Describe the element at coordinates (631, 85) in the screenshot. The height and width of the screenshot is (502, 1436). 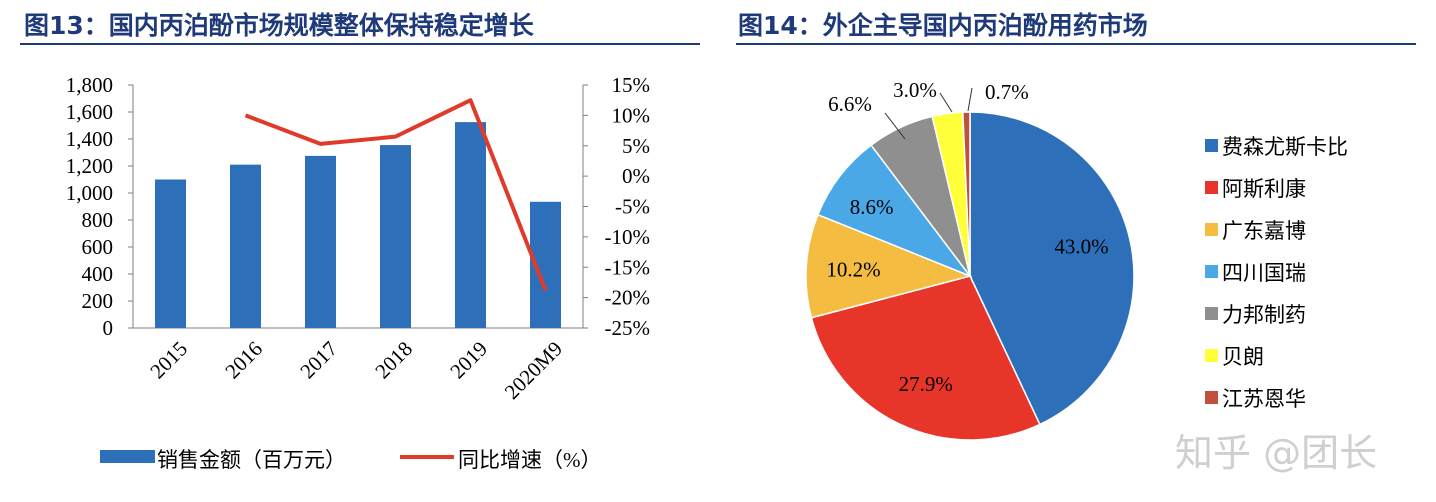
I see `right-tick-label: 15%` at that location.